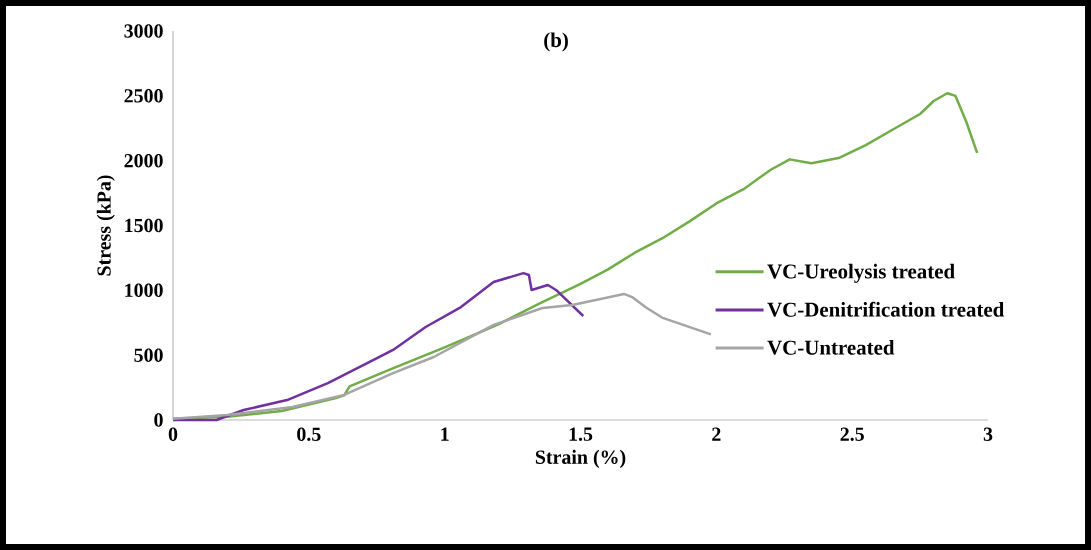 This screenshot has width=1091, height=550. I want to click on y-axis-title: Stress (kPa), so click(105, 225).